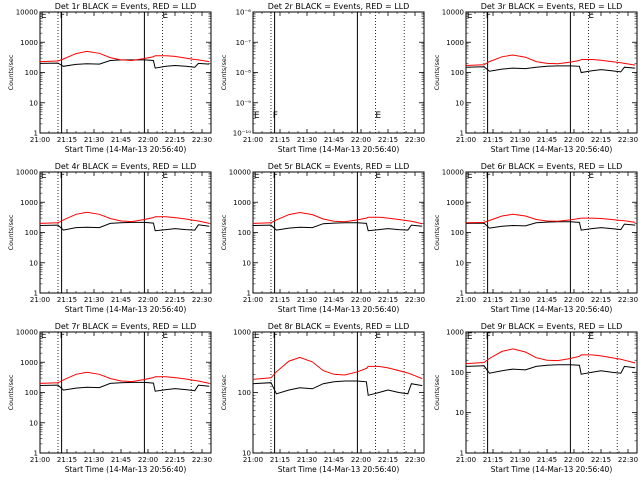 This screenshot has height=484, width=640. I want to click on y-tick-label: 10⁻⁷, so click(244, 43).